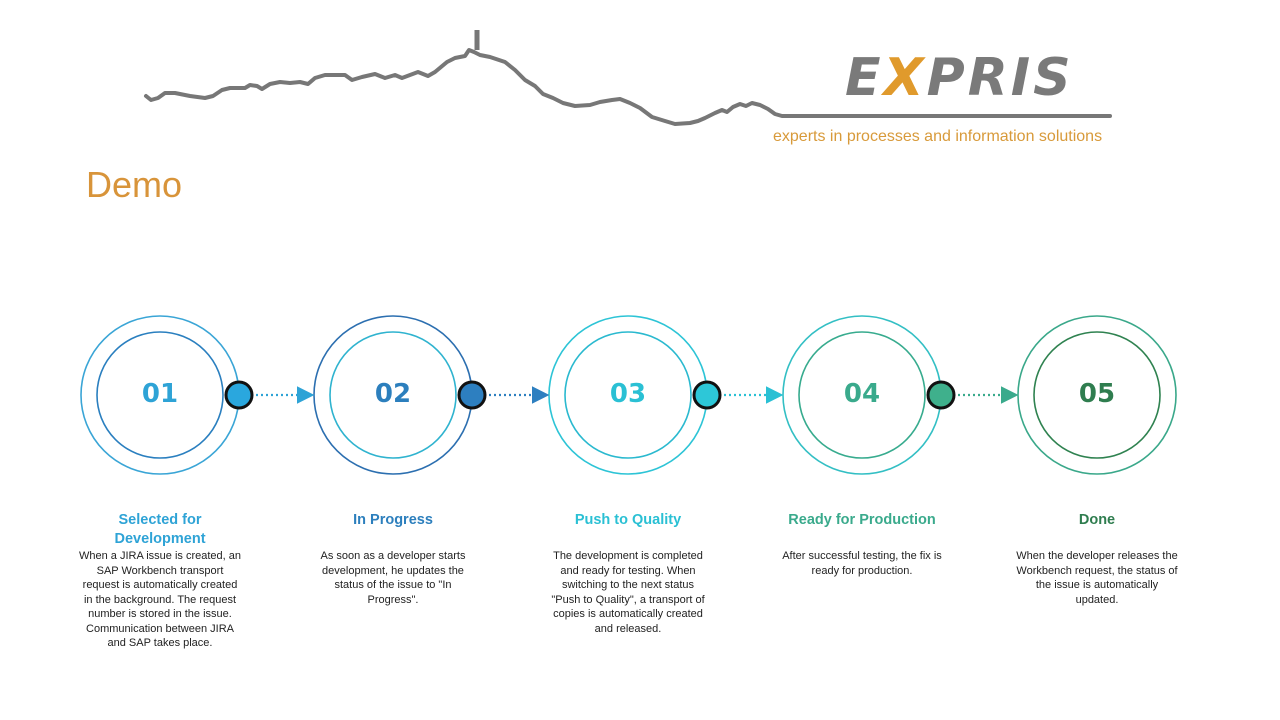 The height and width of the screenshot is (720, 1280). I want to click on step-number: 02, so click(393, 394).